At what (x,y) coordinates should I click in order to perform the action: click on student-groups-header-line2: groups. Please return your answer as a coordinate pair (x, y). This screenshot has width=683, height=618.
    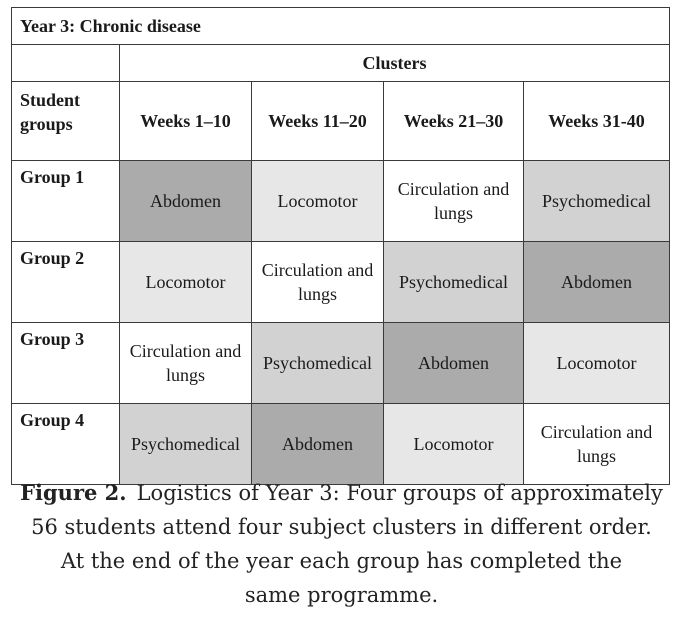
    Looking at the image, I should click on (46, 124).